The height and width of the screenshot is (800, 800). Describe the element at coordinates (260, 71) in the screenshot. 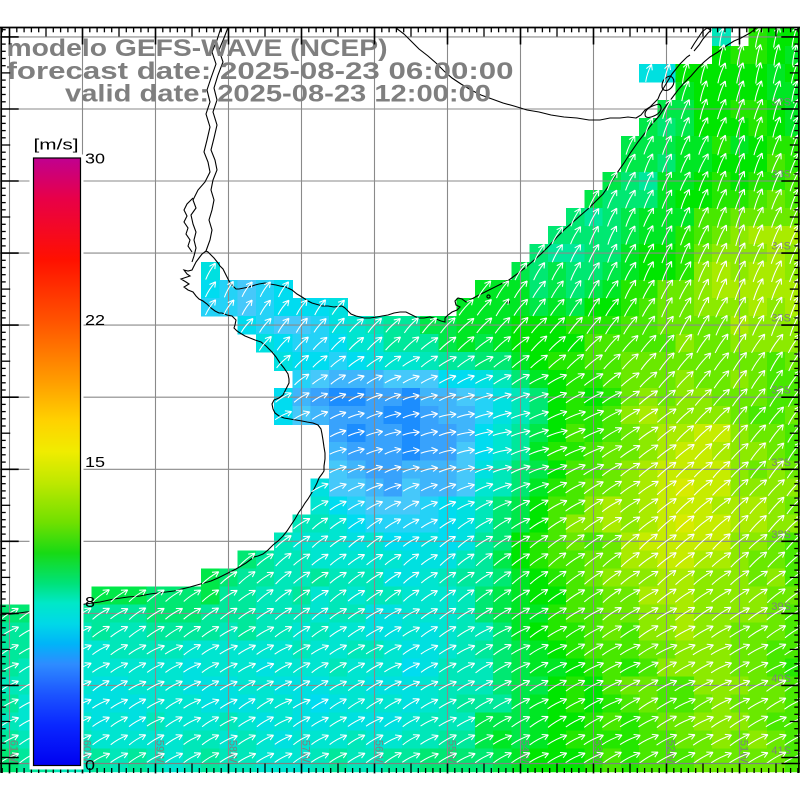

I see `svg-text:forecast date: 2025-08-23 06:0: forecast date: 2025-08-23 06:00:00` at that location.